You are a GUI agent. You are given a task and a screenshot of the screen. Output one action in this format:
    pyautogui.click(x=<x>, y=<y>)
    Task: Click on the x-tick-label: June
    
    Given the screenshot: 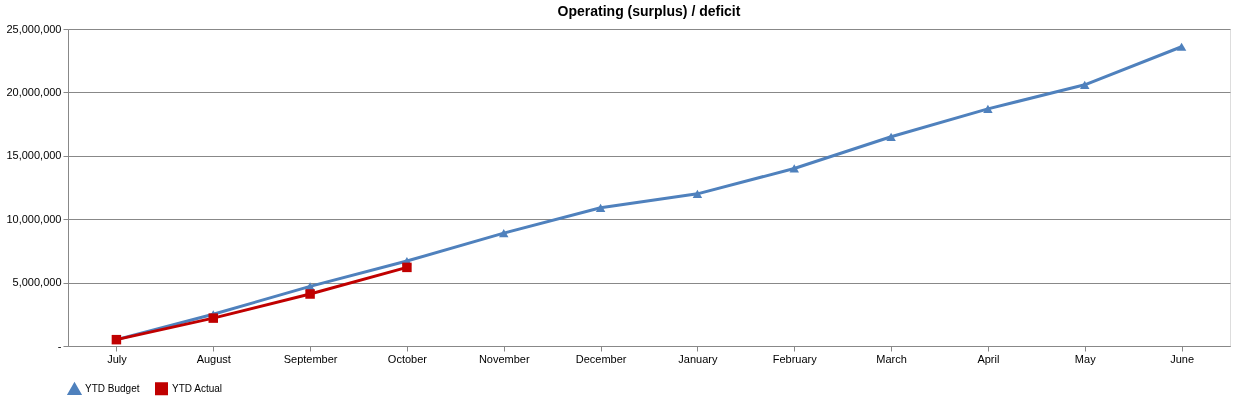 What is the action you would take?
    pyautogui.click(x=1182, y=358)
    